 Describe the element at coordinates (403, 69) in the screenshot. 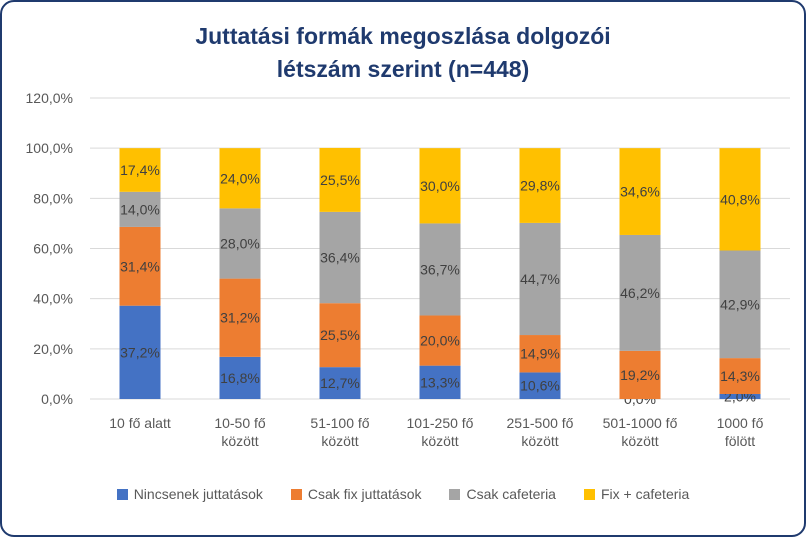

I see `chart-title-line-2: létszám szerint (n=448)` at that location.